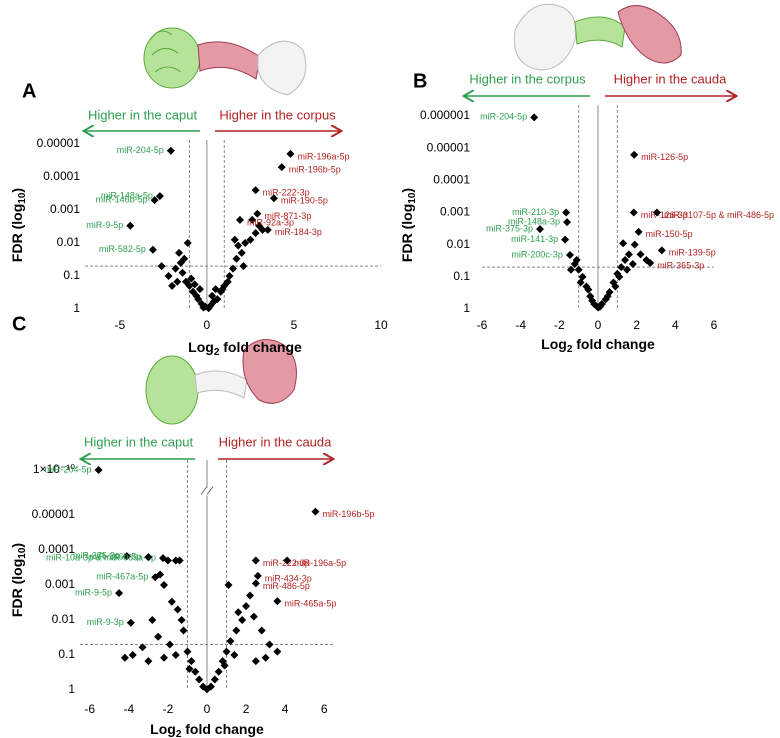 The height and width of the screenshot is (738, 780). I want to click on point-label: miR-9-5p, so click(104, 225).